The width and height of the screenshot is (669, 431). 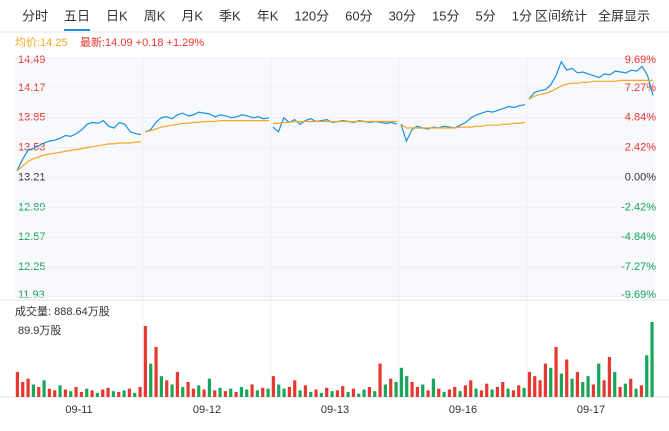 I want to click on y2-tick-label: -7.27%, so click(x=638, y=267).